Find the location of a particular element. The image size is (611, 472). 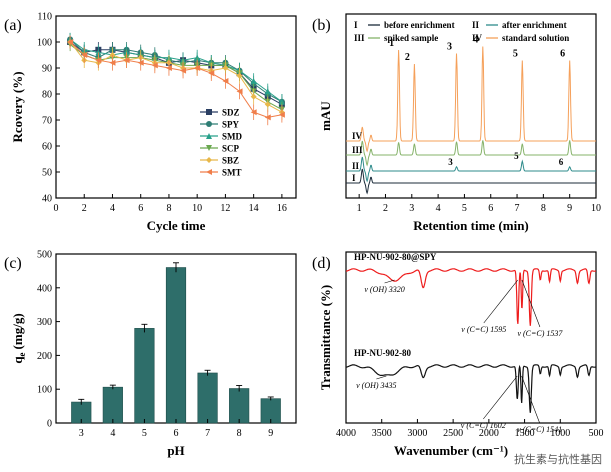

x-tick-label: 2000 is located at coordinates (489, 433).